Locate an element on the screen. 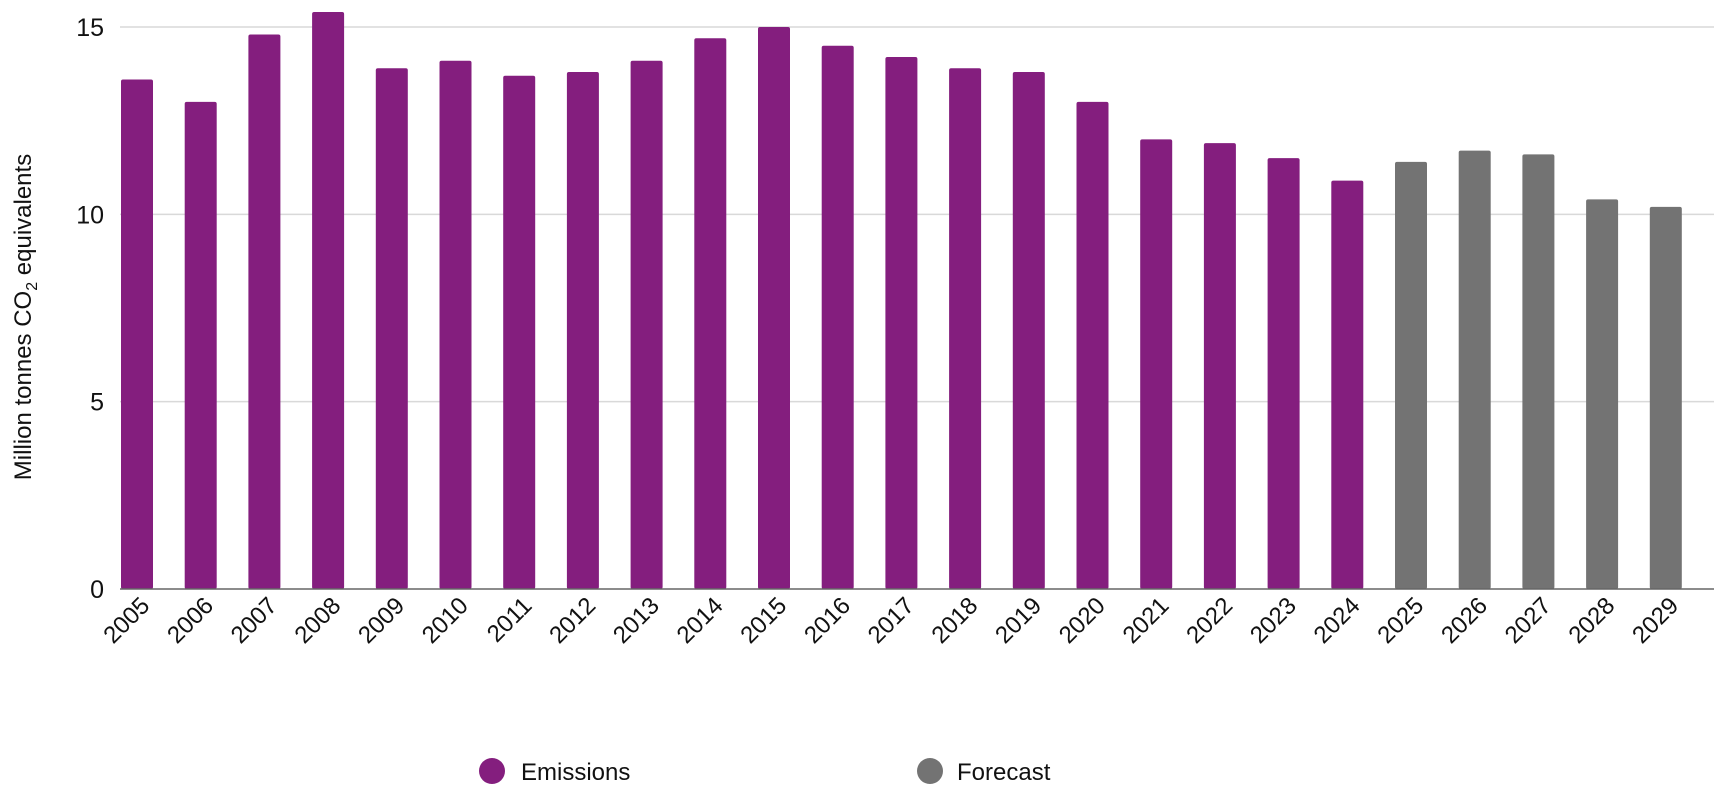  legend-item-forecast: Forecast is located at coordinates (984, 772).